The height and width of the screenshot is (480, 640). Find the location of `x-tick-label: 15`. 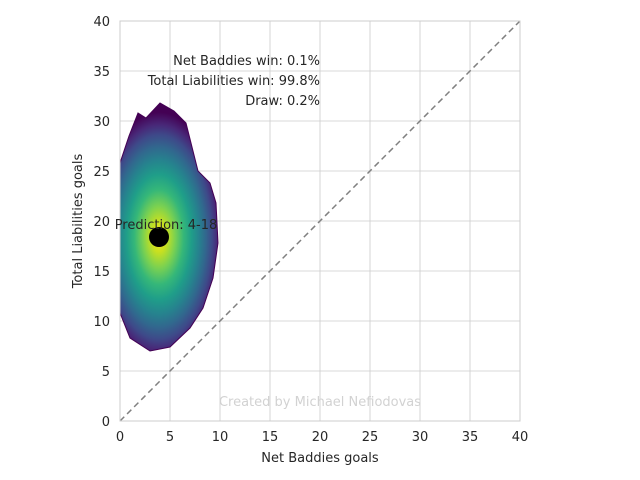

x-tick-label: 15 is located at coordinates (270, 437).